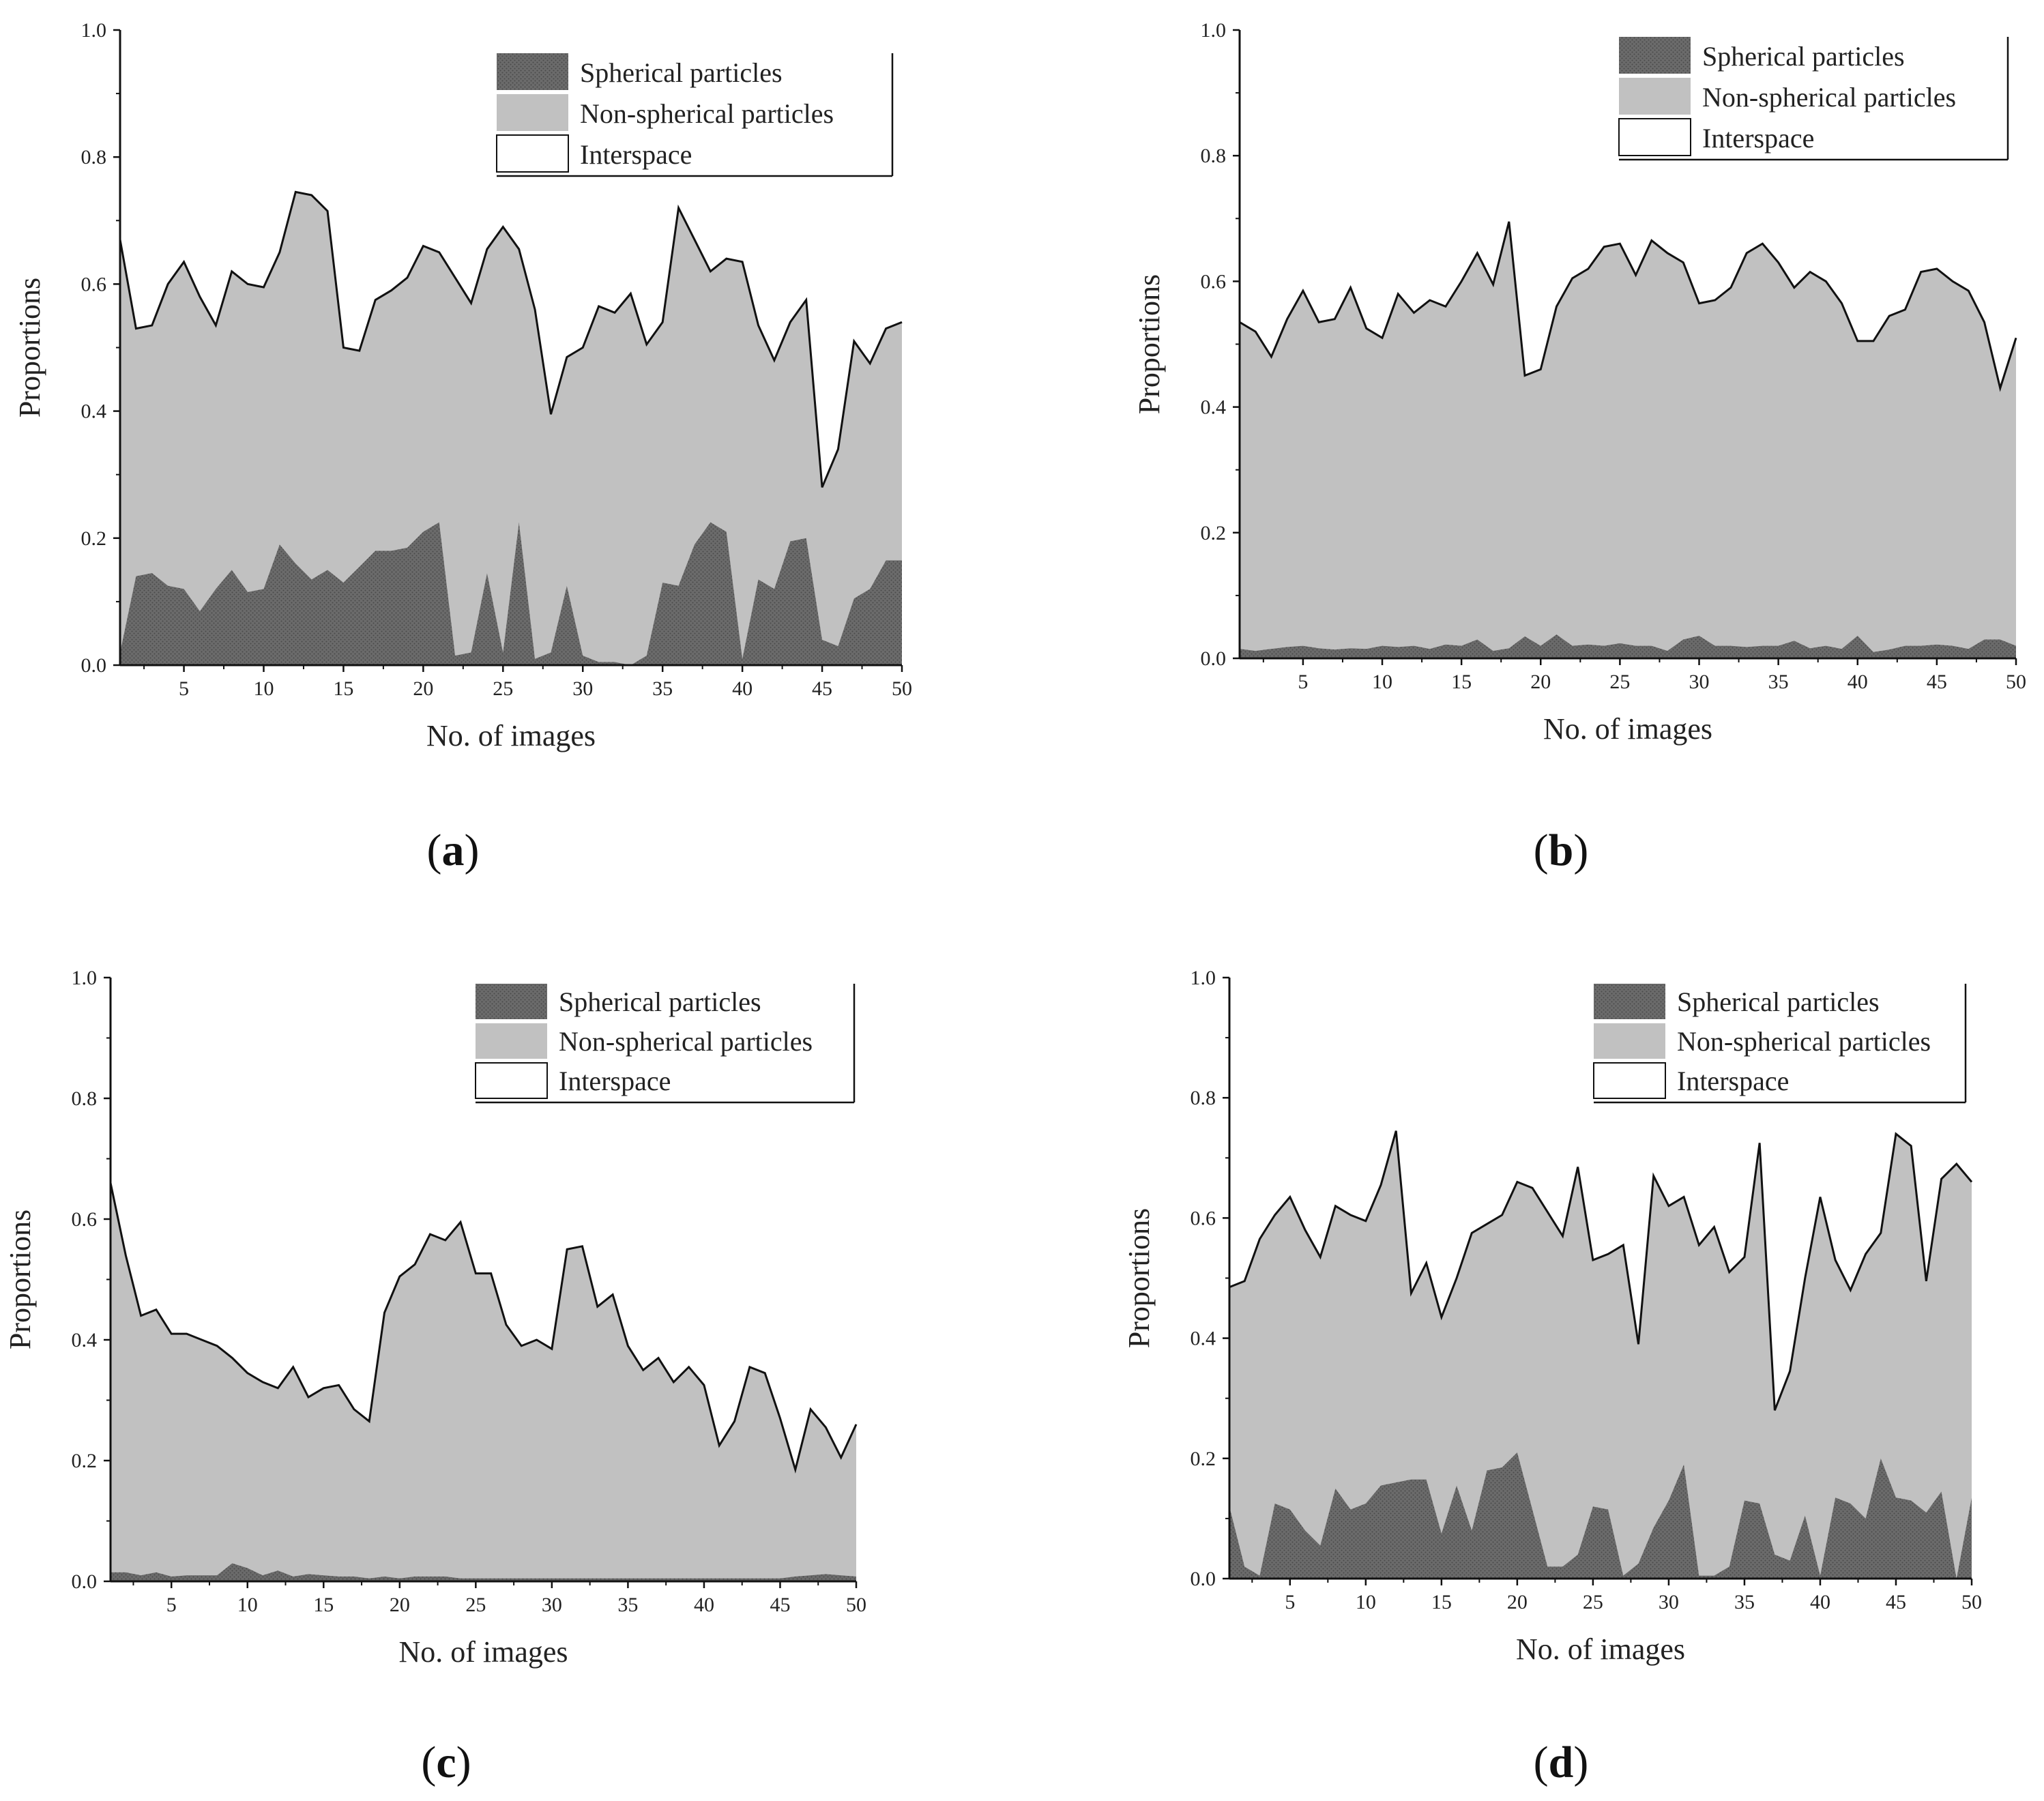 The image size is (2044, 1801). What do you see at coordinates (1858, 682) in the screenshot?
I see `x-tick-label-b-7: 40` at bounding box center [1858, 682].